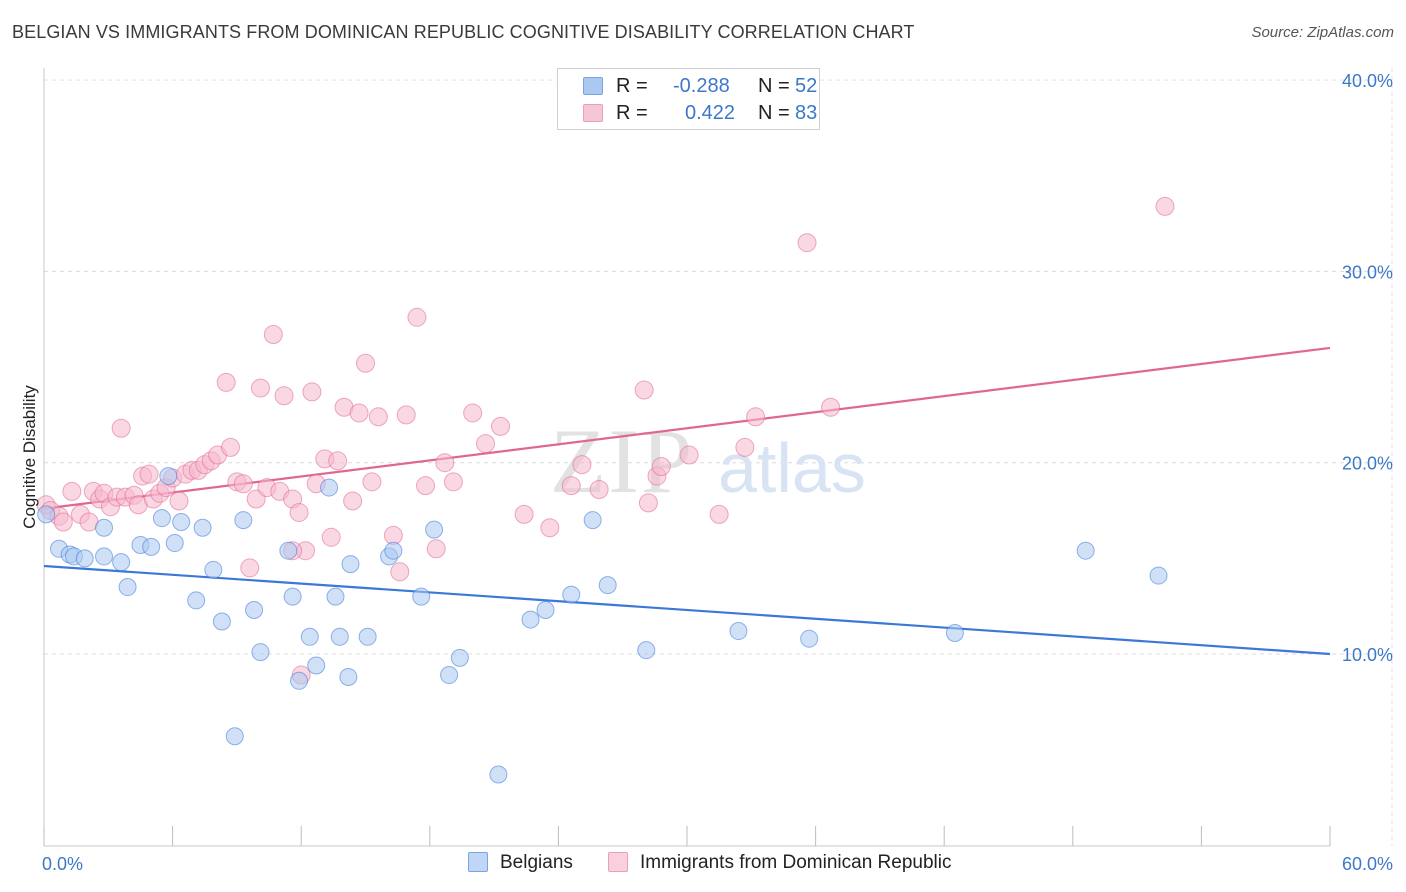 Image resolution: width=1406 pixels, height=892 pixels. I want to click on legend-r-label: R =, so click(632, 86).